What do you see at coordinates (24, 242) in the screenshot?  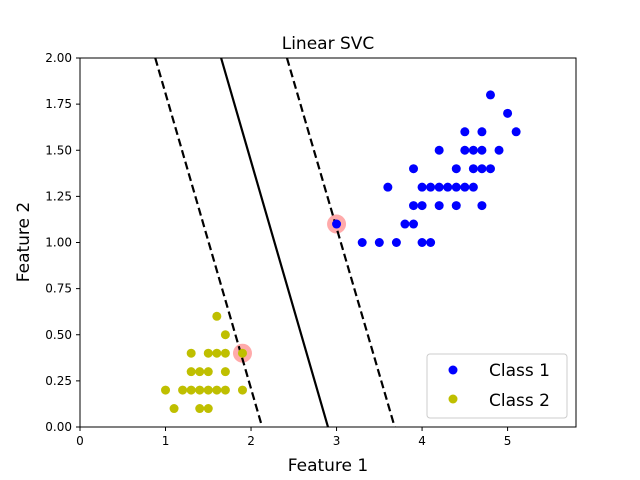 I see `y-axis-label: Feature 2` at bounding box center [24, 242].